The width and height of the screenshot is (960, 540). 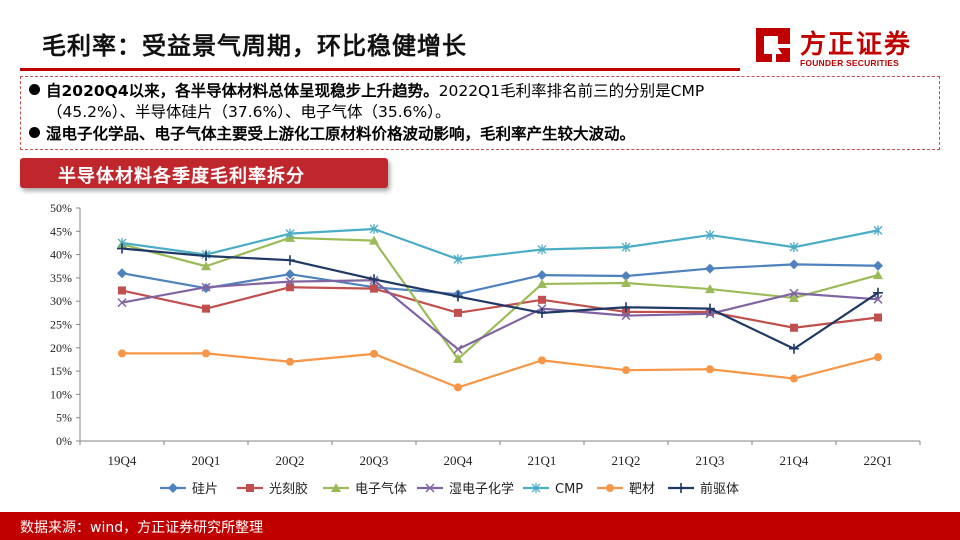 I want to click on y-tick-label: 45%, so click(x=61, y=231).